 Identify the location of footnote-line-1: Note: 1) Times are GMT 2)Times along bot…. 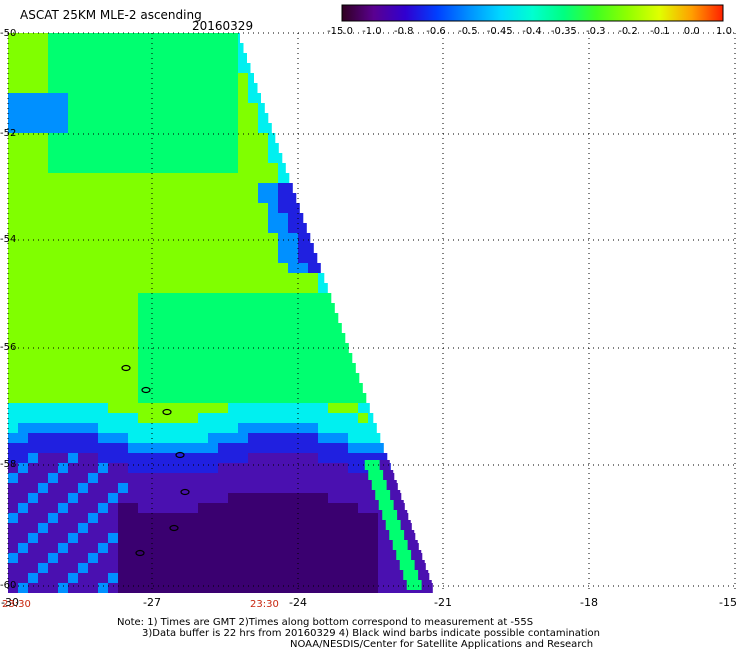
(325, 622).